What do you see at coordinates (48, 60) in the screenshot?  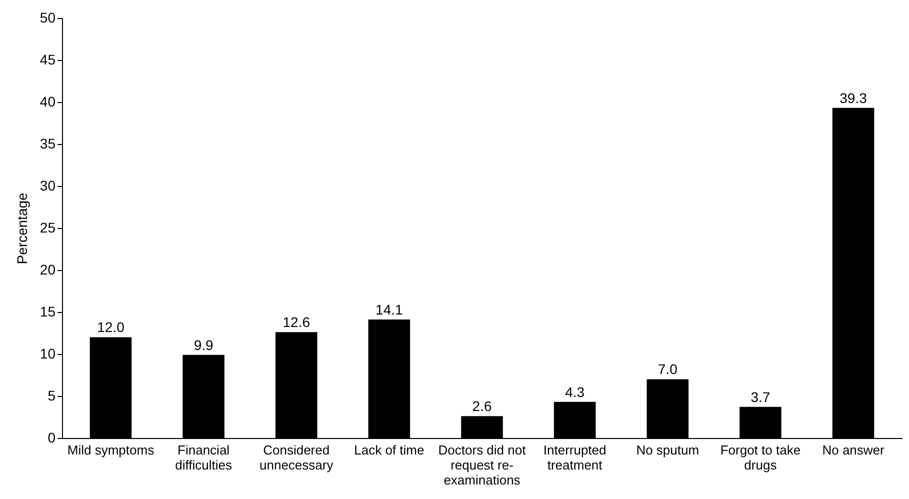 I see `y-tick-label: 45` at bounding box center [48, 60].